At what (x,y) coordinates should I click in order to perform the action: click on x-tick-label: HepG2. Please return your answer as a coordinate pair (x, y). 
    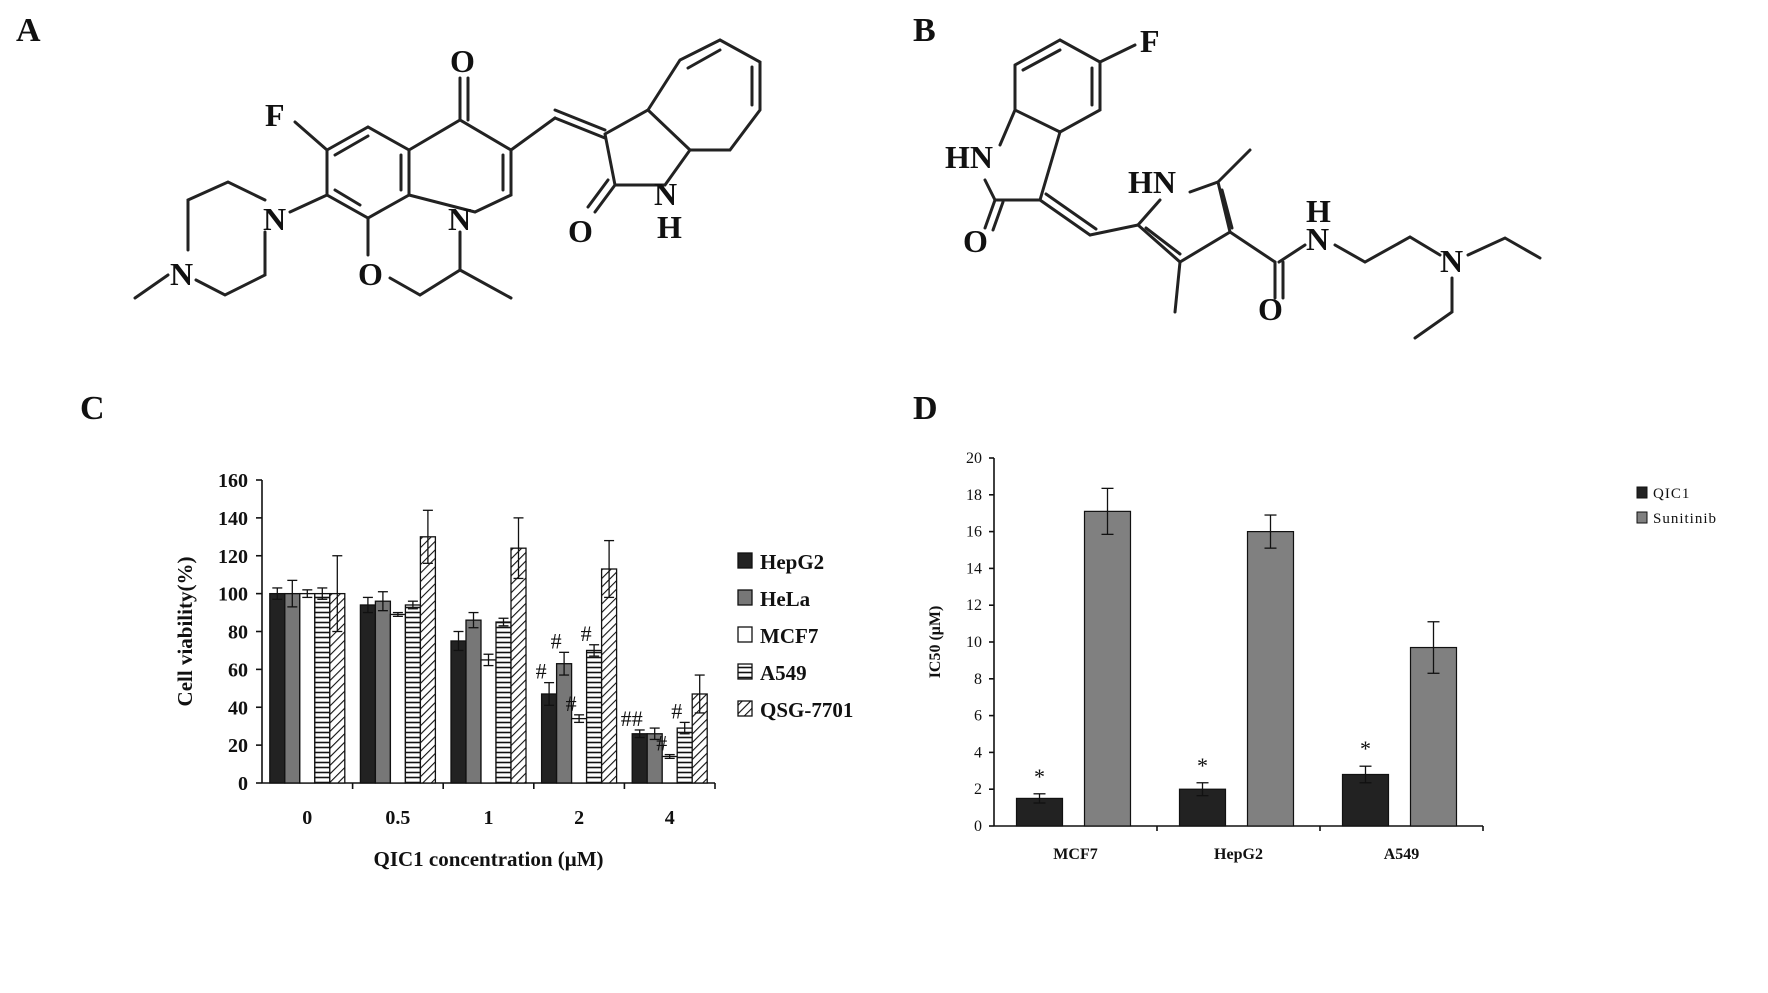
    Looking at the image, I should click on (1238, 854).